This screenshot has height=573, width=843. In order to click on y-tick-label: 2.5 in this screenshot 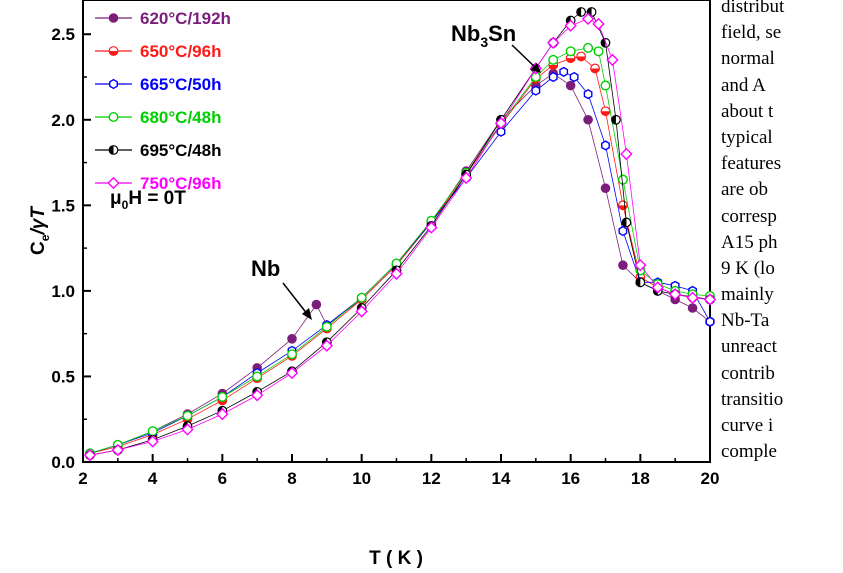, I will do `click(63, 34)`.